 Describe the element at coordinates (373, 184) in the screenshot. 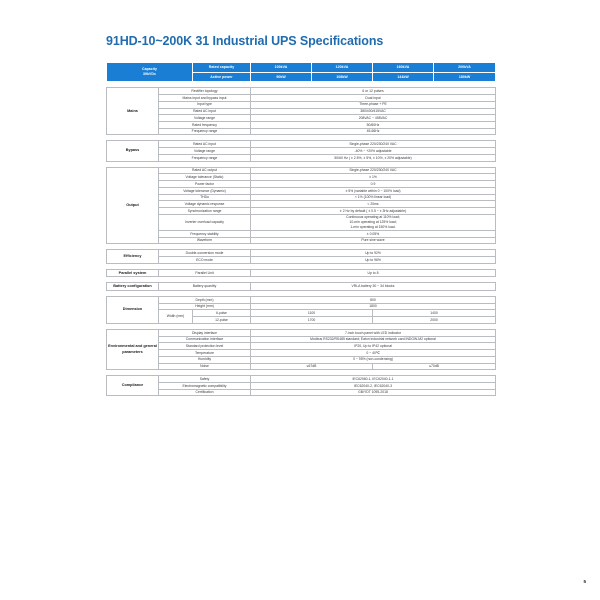

I see `param-value: 0.9` at that location.